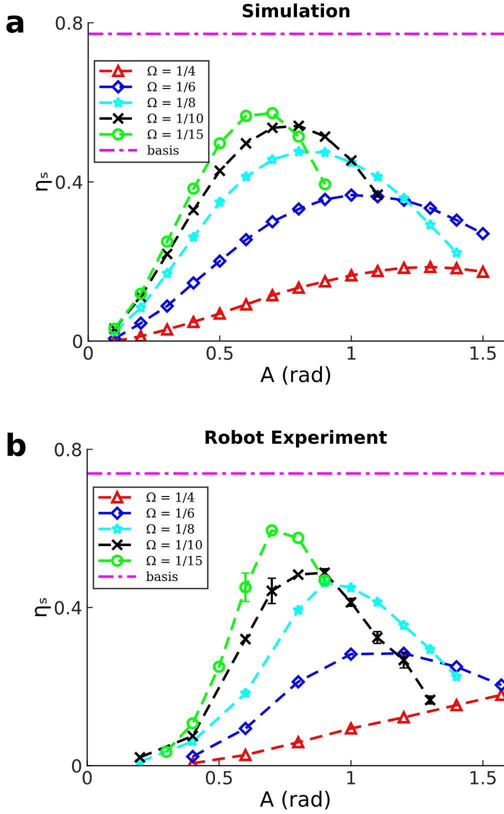 The height and width of the screenshot is (814, 504). Describe the element at coordinates (175, 119) in the screenshot. I see `legend-label: Ω = 1/10` at that location.